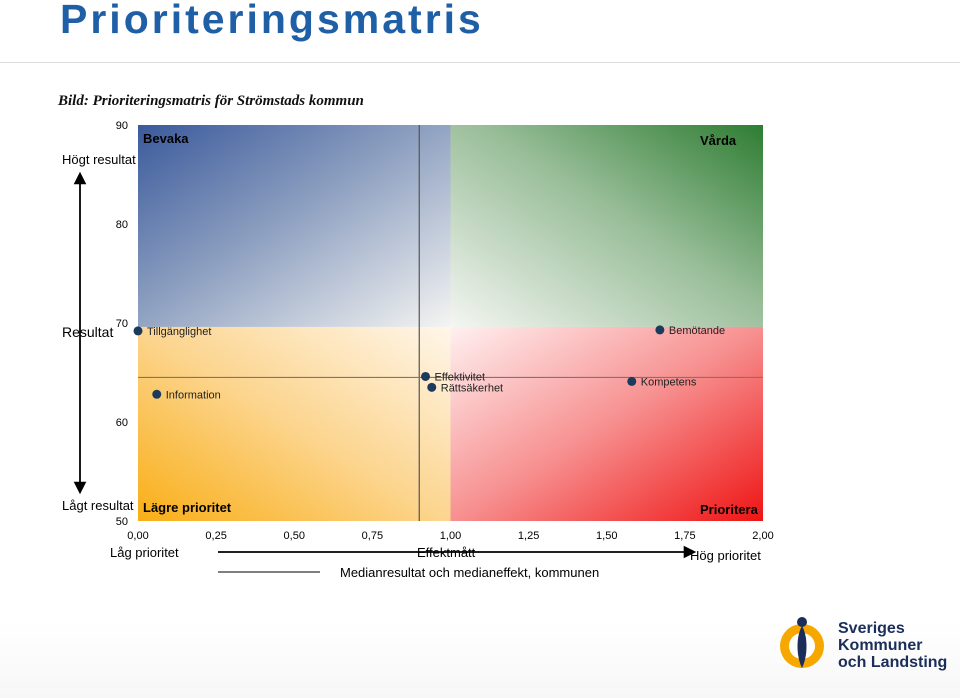  I want to click on x-axis-low-label: Låg prioritet, so click(144, 552).